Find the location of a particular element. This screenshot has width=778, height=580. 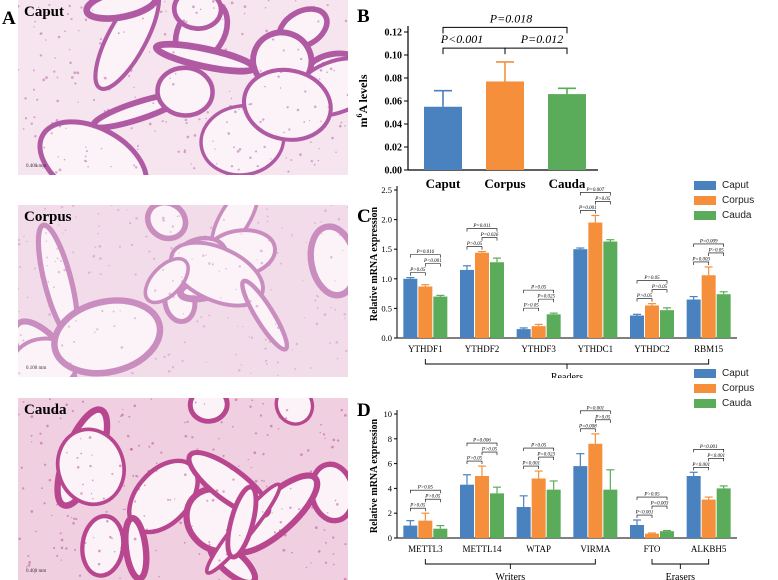

legend-swatch-caput is located at coordinates (705, 185).